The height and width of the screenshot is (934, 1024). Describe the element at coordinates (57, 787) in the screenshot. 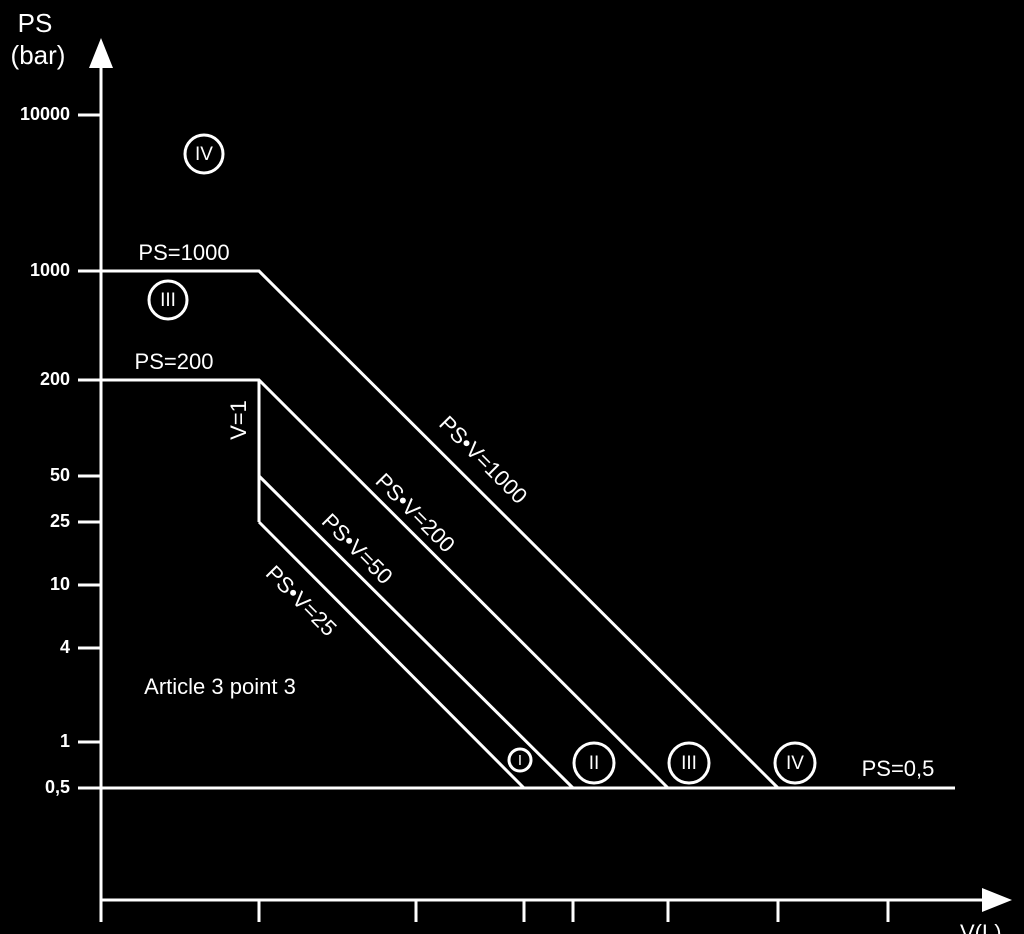

I see `y-tick-label: 0,5` at that location.